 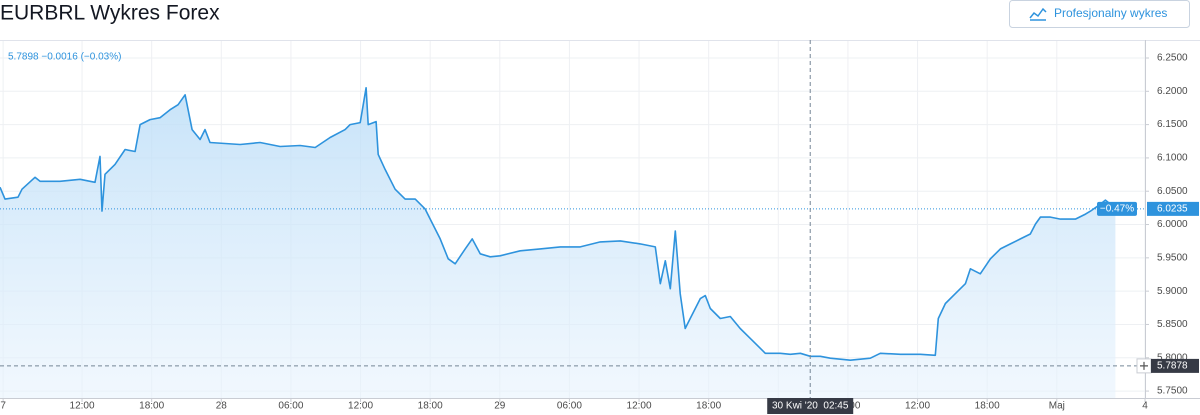 What do you see at coordinates (1172, 291) in the screenshot?
I see `y-tick-label: 5.9000` at bounding box center [1172, 291].